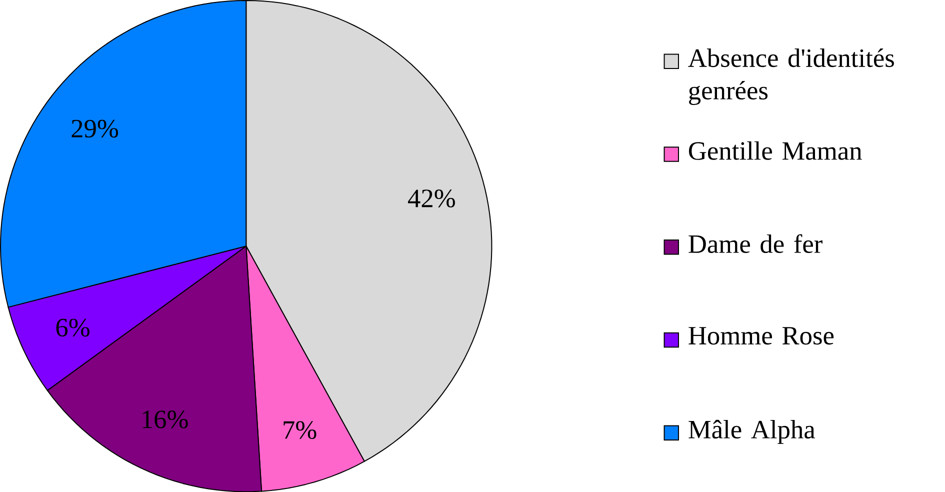 The width and height of the screenshot is (945, 492). I want to click on legend-label: Homme Rose, so click(761, 335).